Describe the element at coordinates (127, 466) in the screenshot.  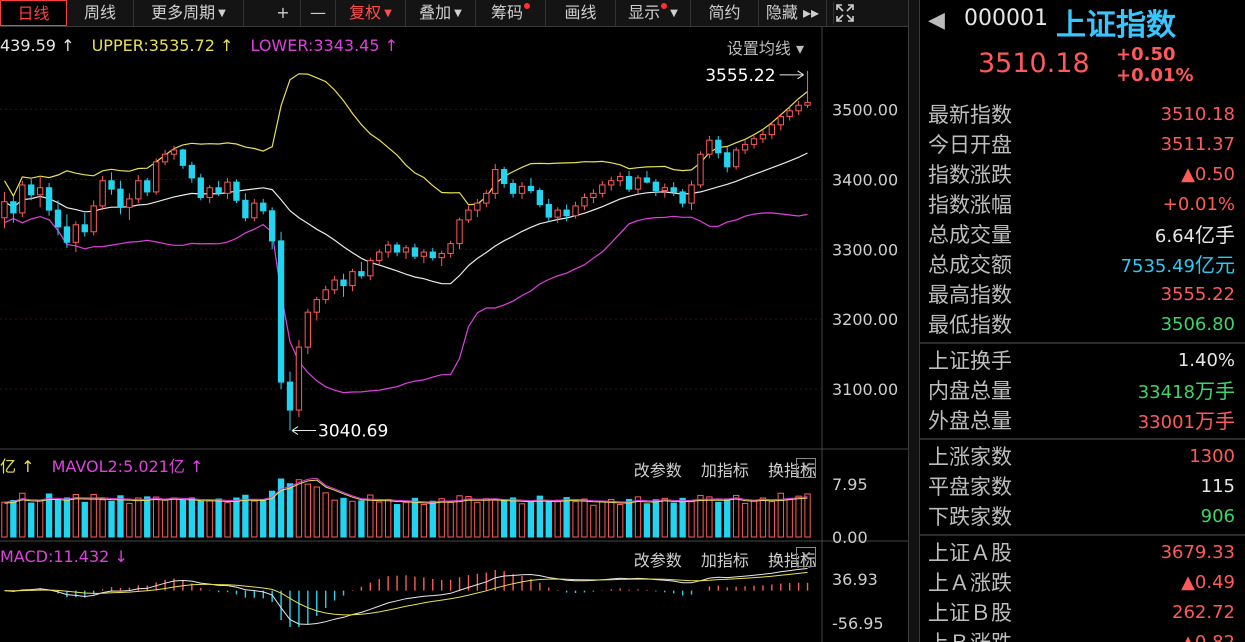
I see `mavol2-value: MAVOL2:5.021亿 ↑` at that location.